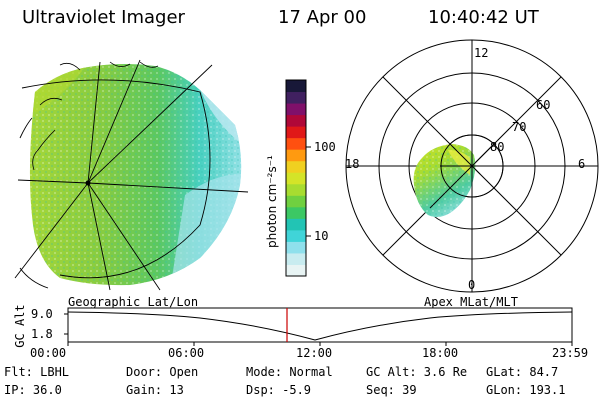  I want to click on observation-time: 10:40:42 UT, so click(483, 17).